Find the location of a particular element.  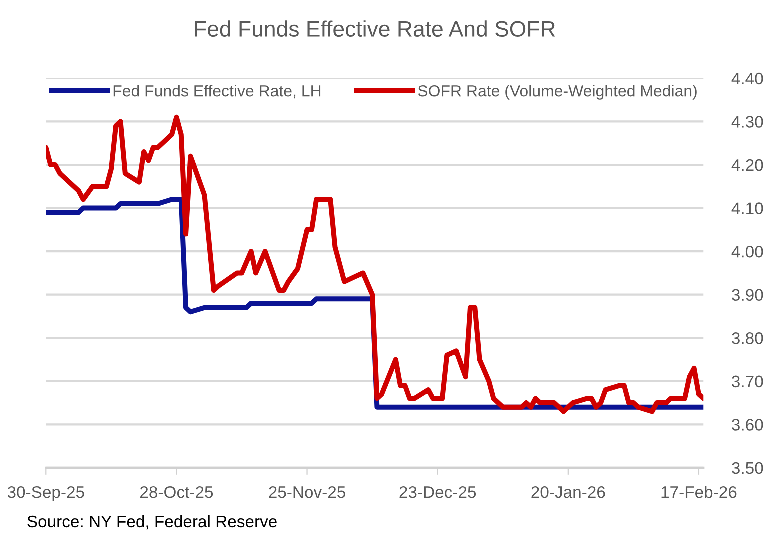

chart-title: Fed Funds Effective Rate And SOFR is located at coordinates (375, 28).